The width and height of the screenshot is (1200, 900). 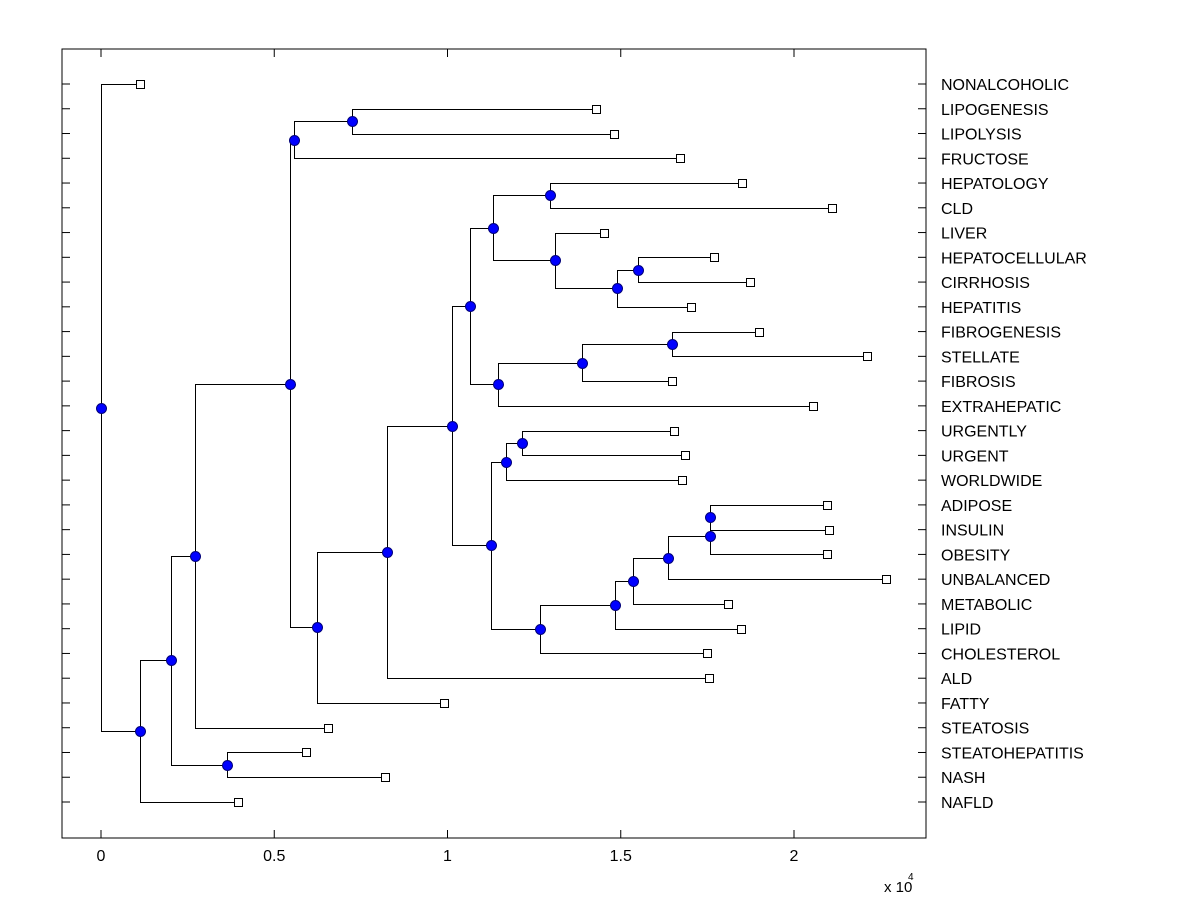 I want to click on leaf-label: INSULIN, so click(x=972, y=531).